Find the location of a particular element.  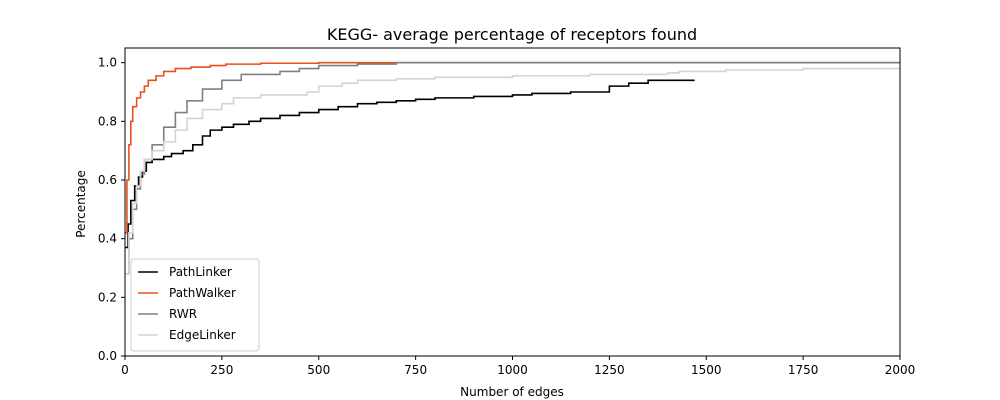

y-axis-label: Percentage is located at coordinates (81, 204).